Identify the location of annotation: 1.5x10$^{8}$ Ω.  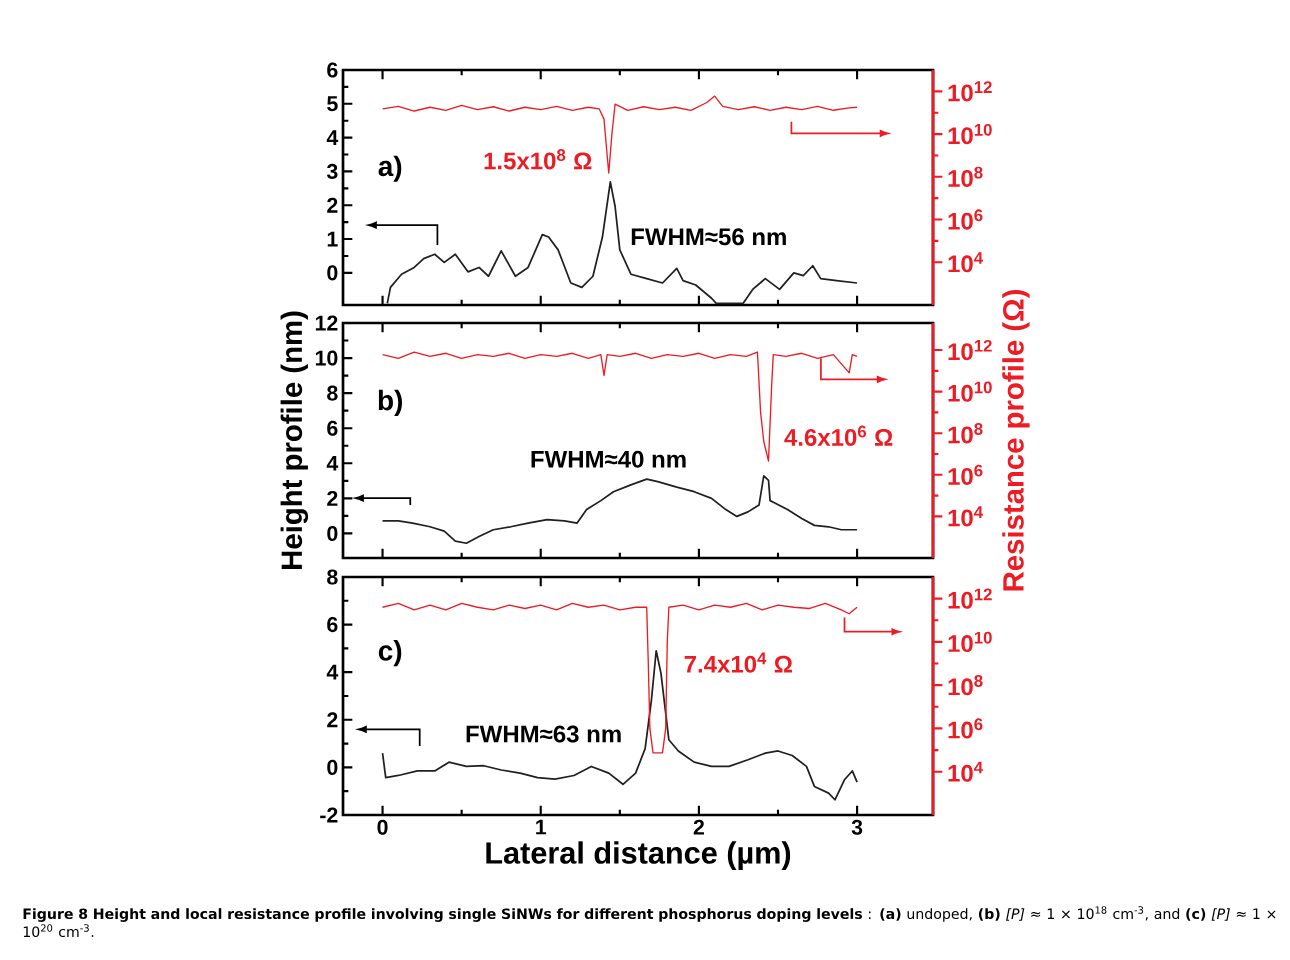
(538, 159).